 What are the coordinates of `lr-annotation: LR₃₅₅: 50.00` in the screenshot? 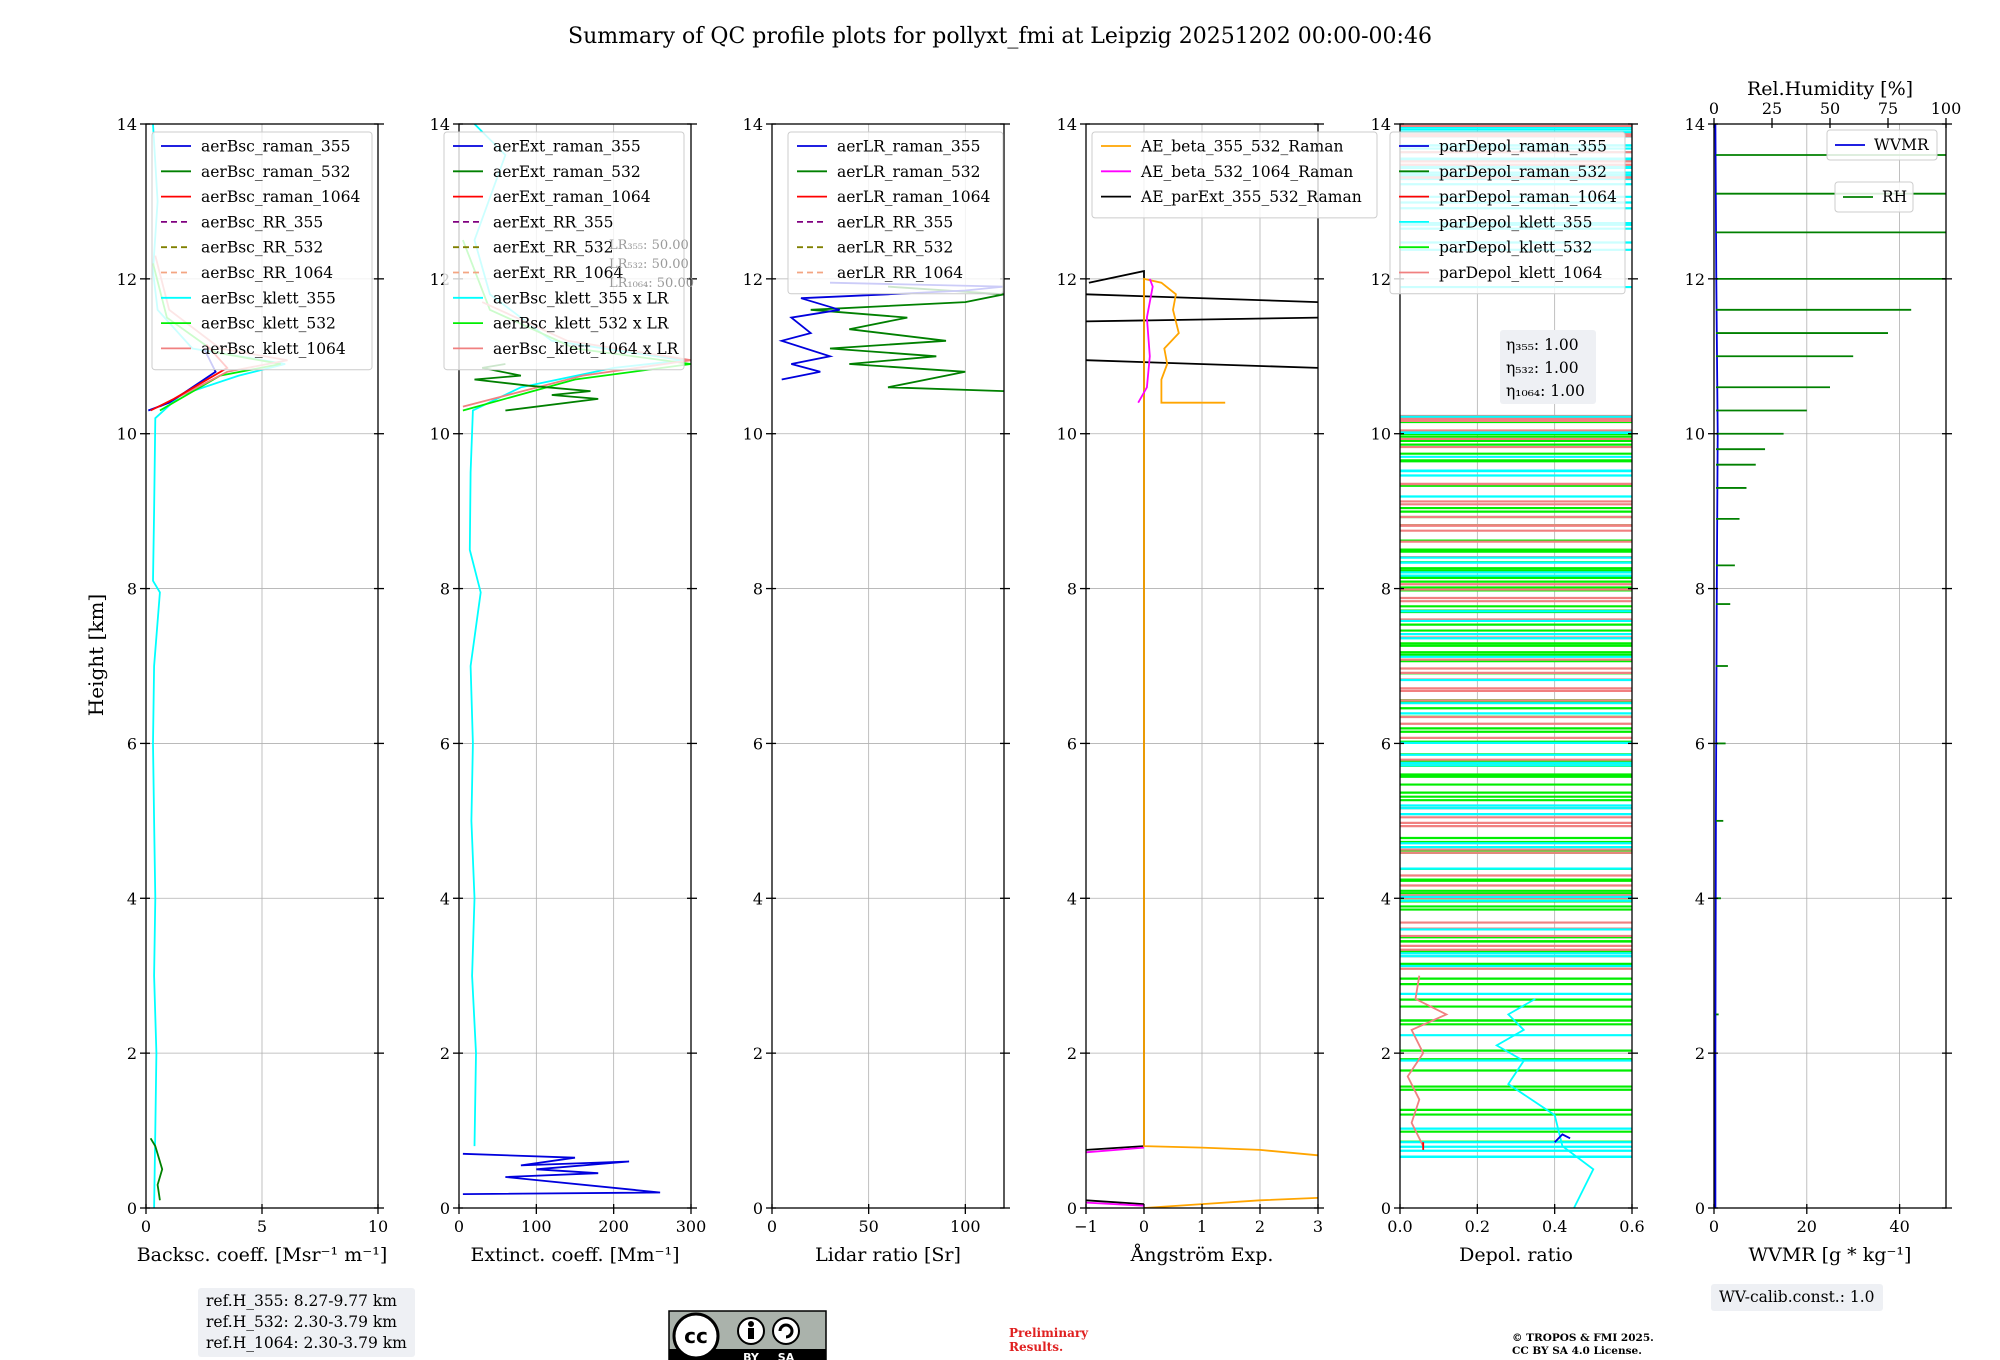 It's located at (649, 245).